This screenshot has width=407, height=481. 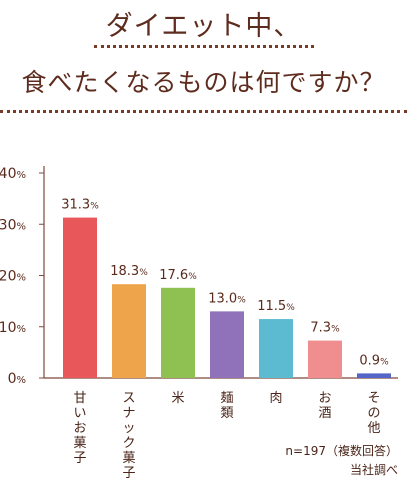 I want to click on sample-size-note: n=197（複数回答）, so click(x=341, y=450).